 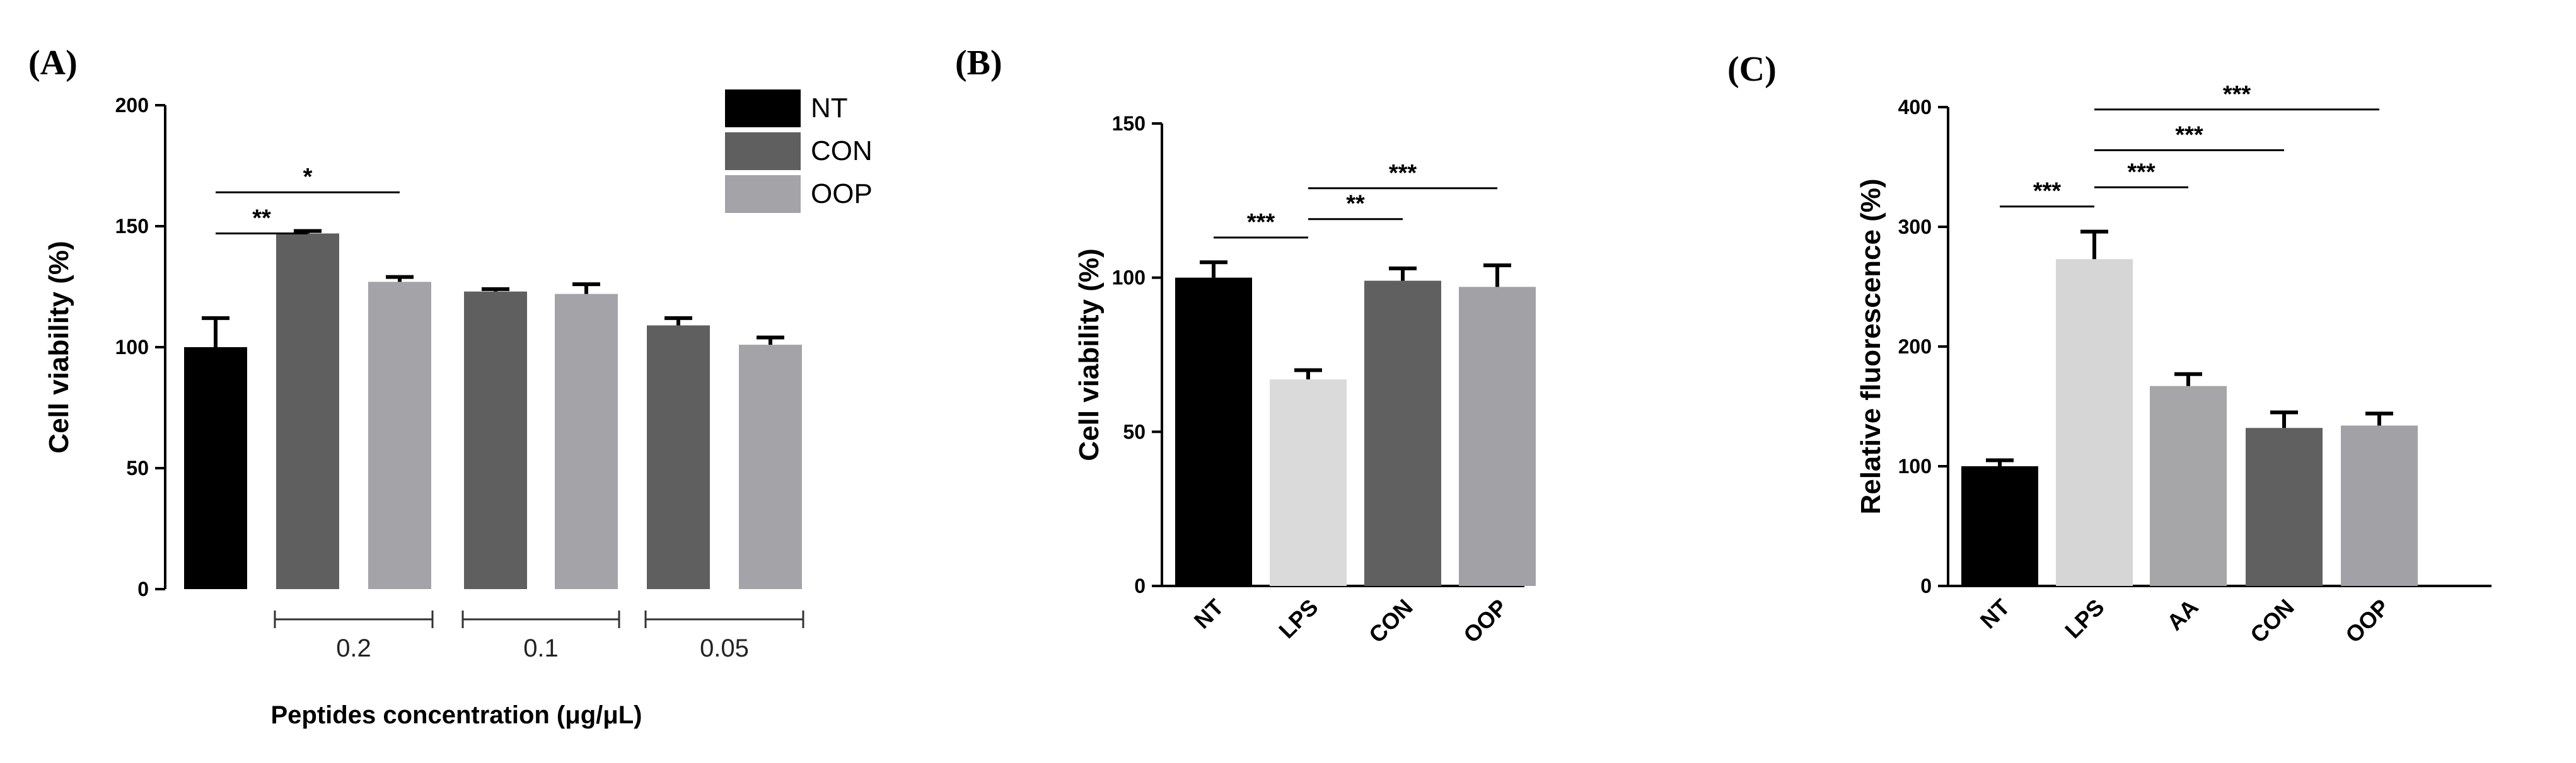 I want to click on x-axis-title: Peptides concentration (μg/μL), so click(x=456, y=715).